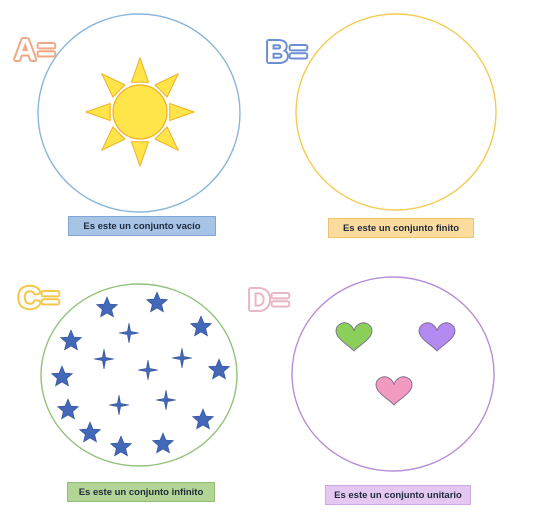  I want to click on set-d-circle, so click(393, 374).